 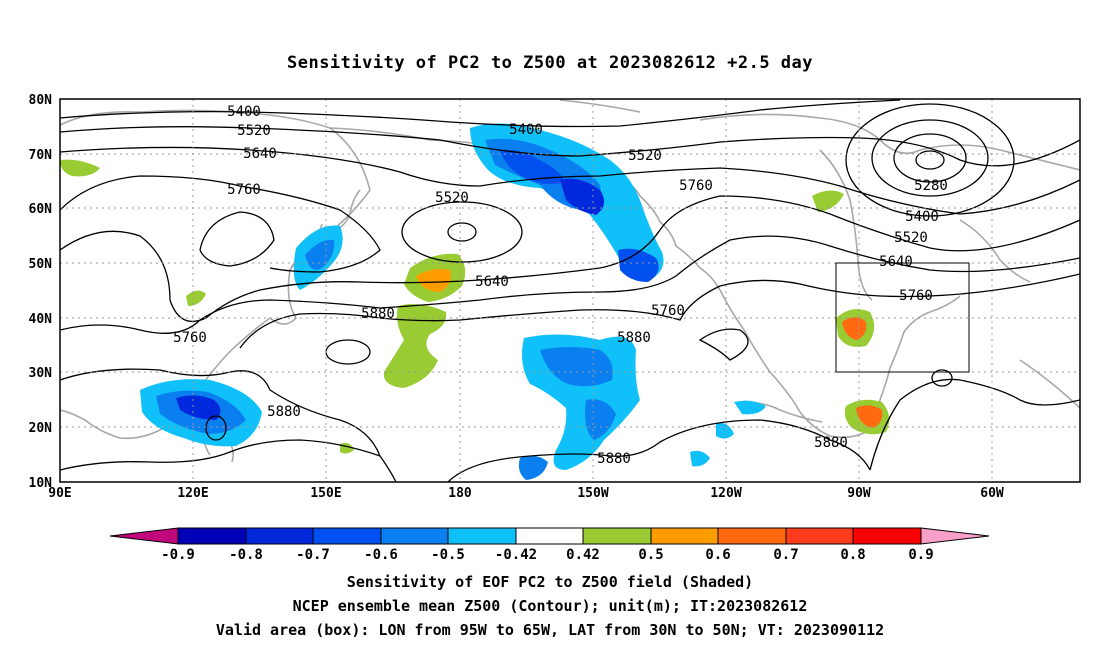 I want to click on lon-label: 120E, so click(x=192, y=493).